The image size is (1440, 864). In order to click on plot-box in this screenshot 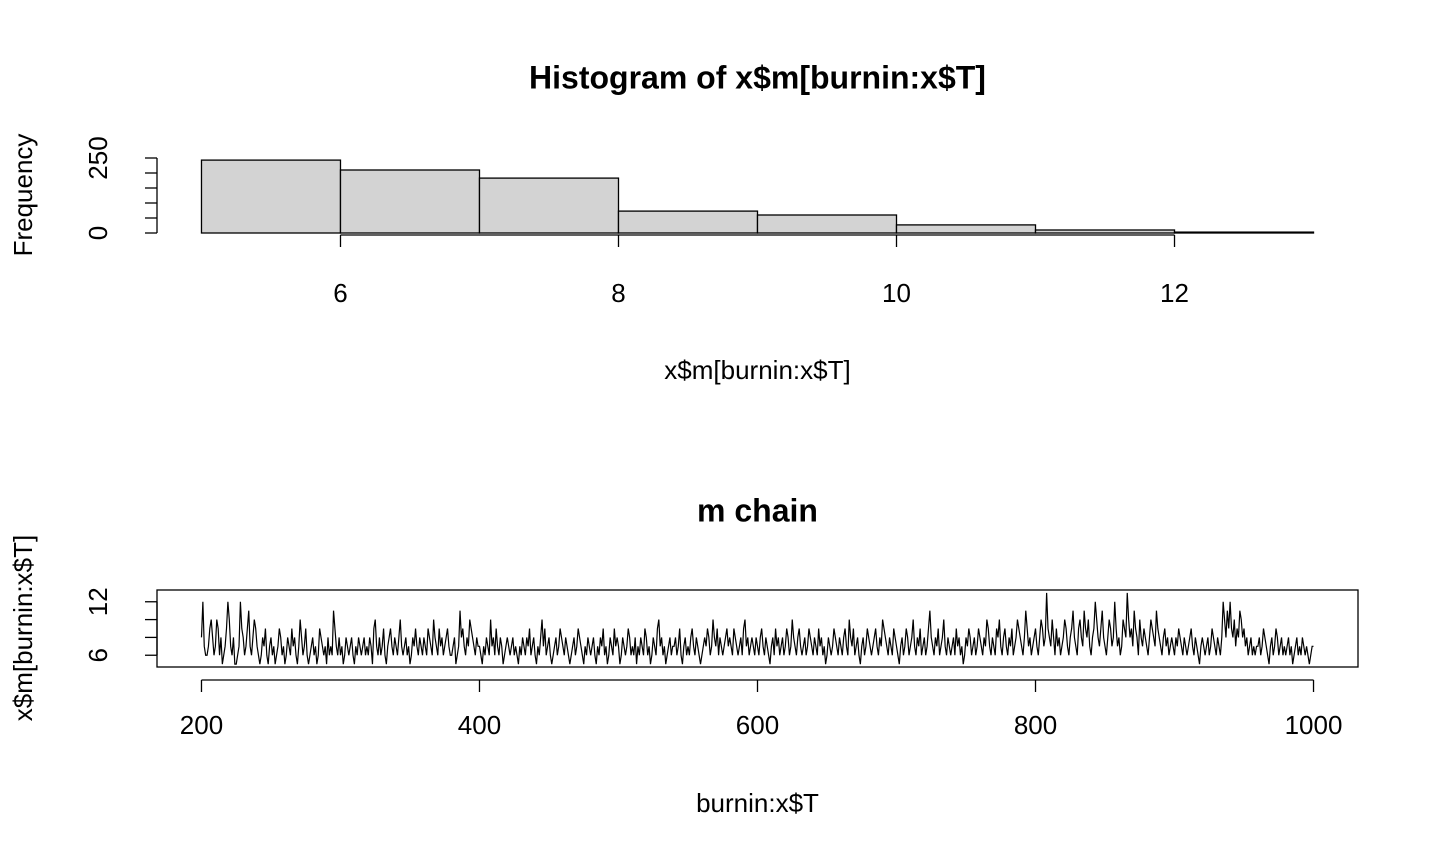, I will do `click(757, 628)`.